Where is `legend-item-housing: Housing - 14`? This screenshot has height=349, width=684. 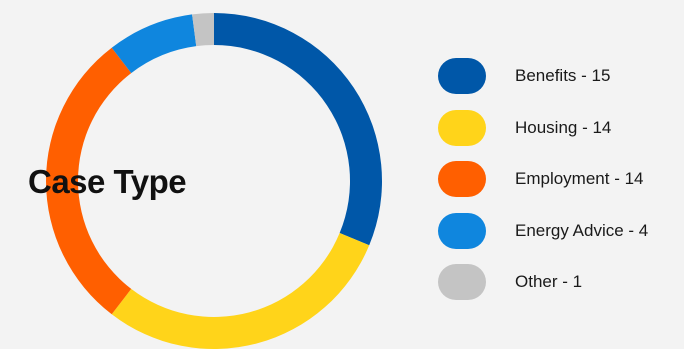 legend-item-housing: Housing - 14 is located at coordinates (543, 127).